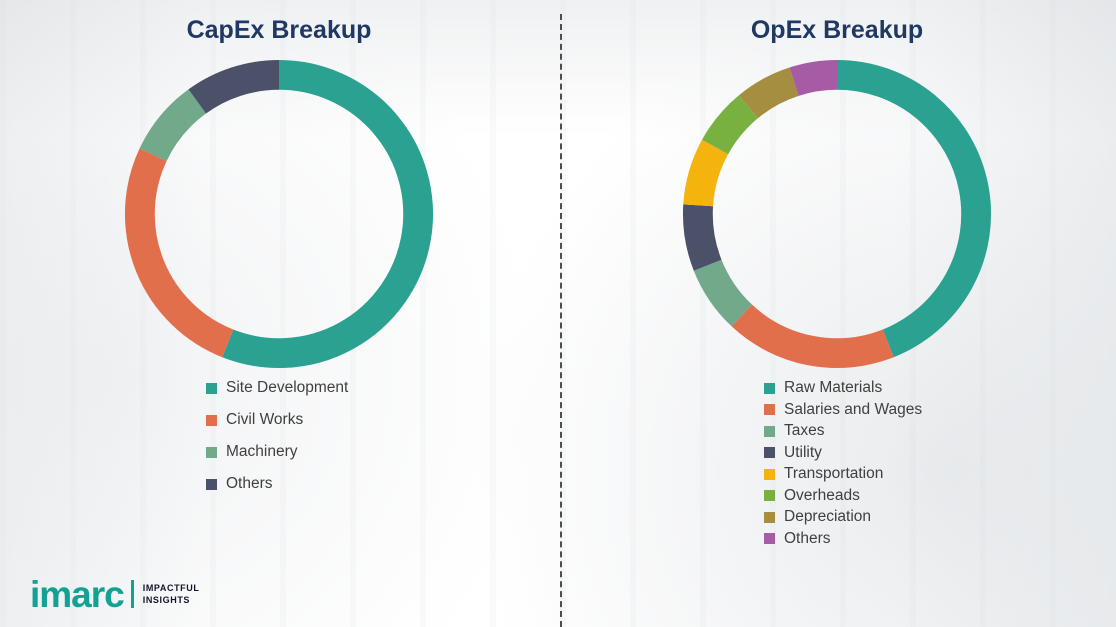  I want to click on legend-item-salaries-and-wages: Salaries and Wages, so click(940, 410).